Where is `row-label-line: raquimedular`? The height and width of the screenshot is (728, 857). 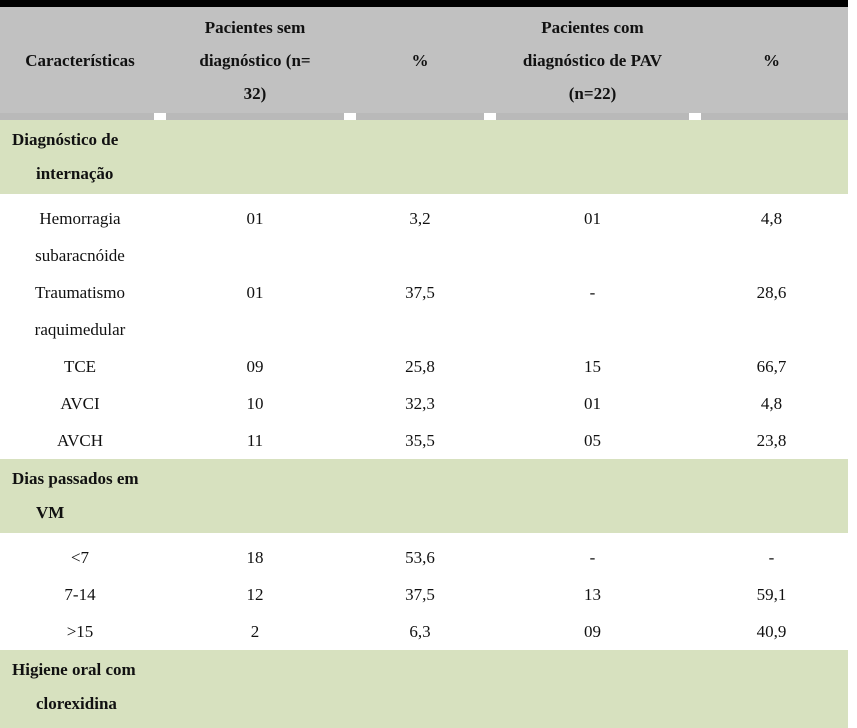 row-label-line: raquimedular is located at coordinates (80, 329).